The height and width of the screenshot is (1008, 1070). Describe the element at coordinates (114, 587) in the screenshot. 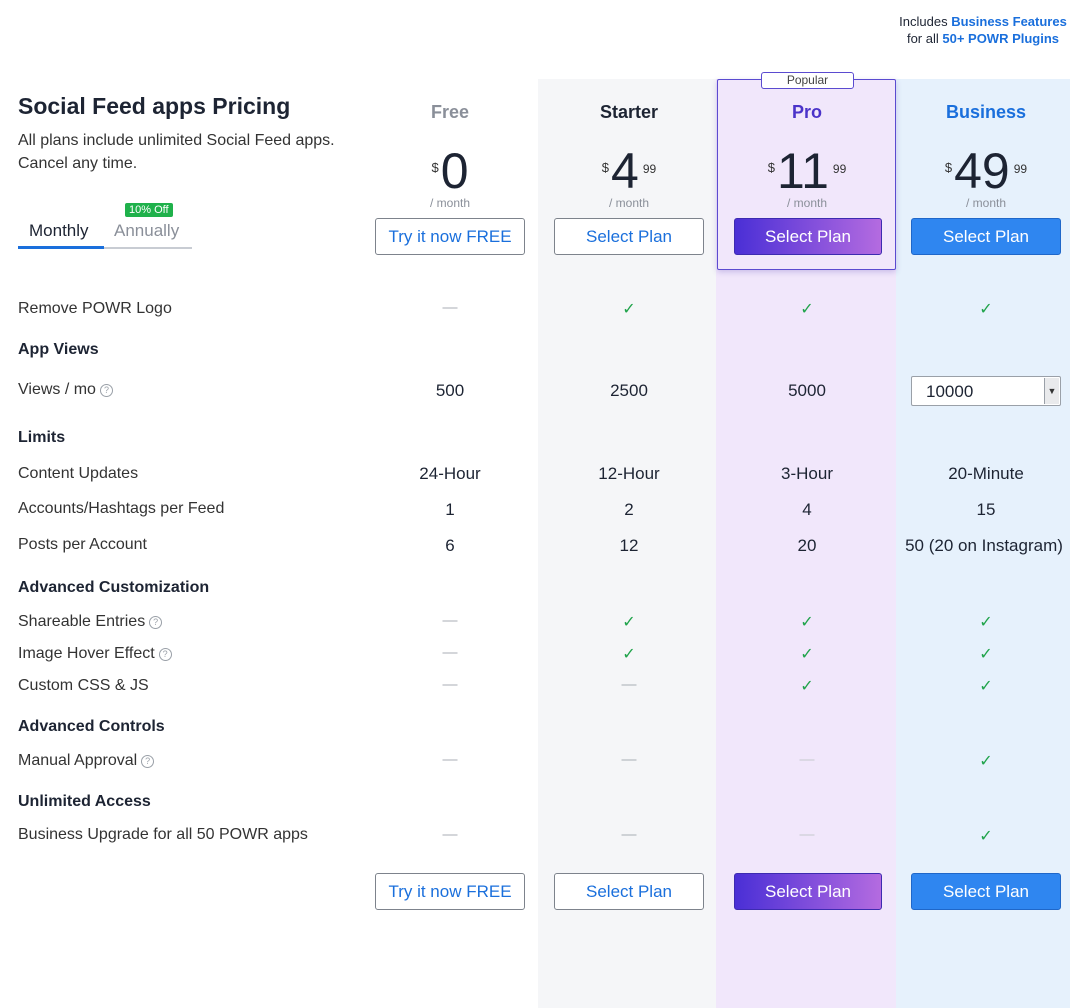

I see `section-advanced-customization: Advanced Customization` at that location.